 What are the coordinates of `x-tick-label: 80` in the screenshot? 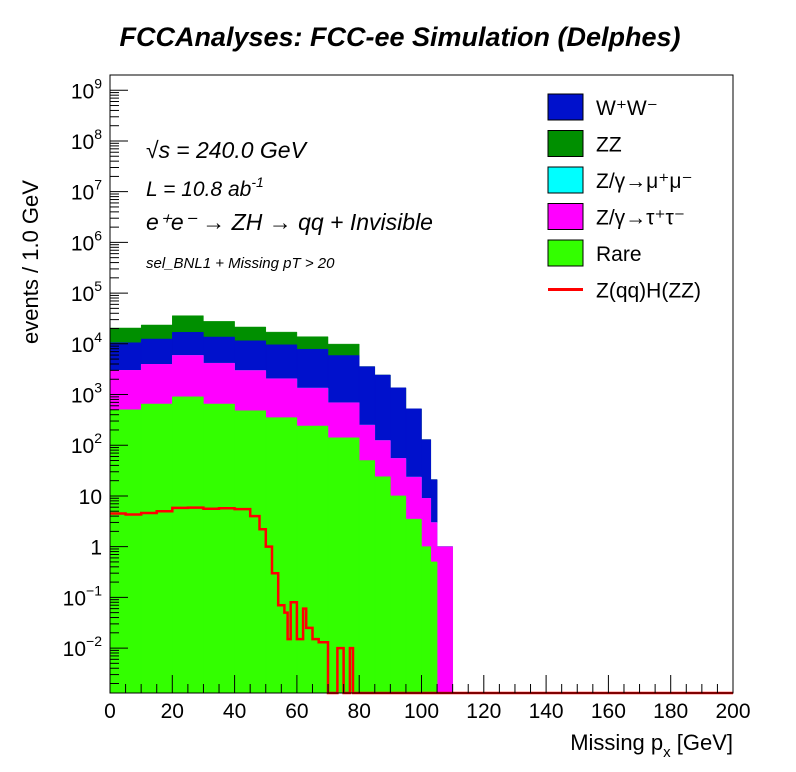 It's located at (359, 711).